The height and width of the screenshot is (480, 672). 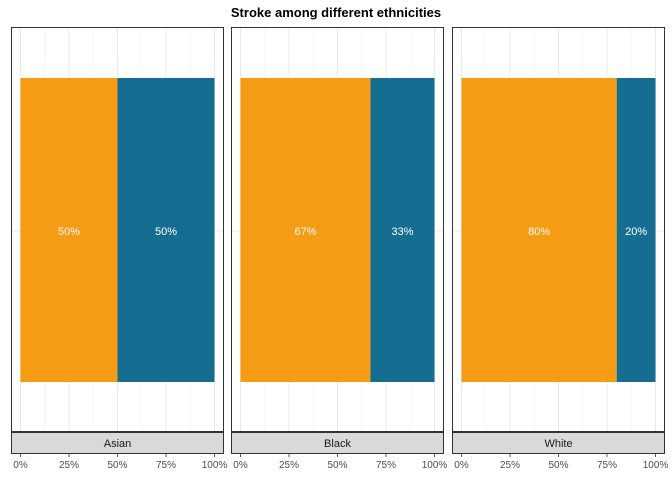 I want to click on strip-label-black: Black, so click(x=337, y=444).